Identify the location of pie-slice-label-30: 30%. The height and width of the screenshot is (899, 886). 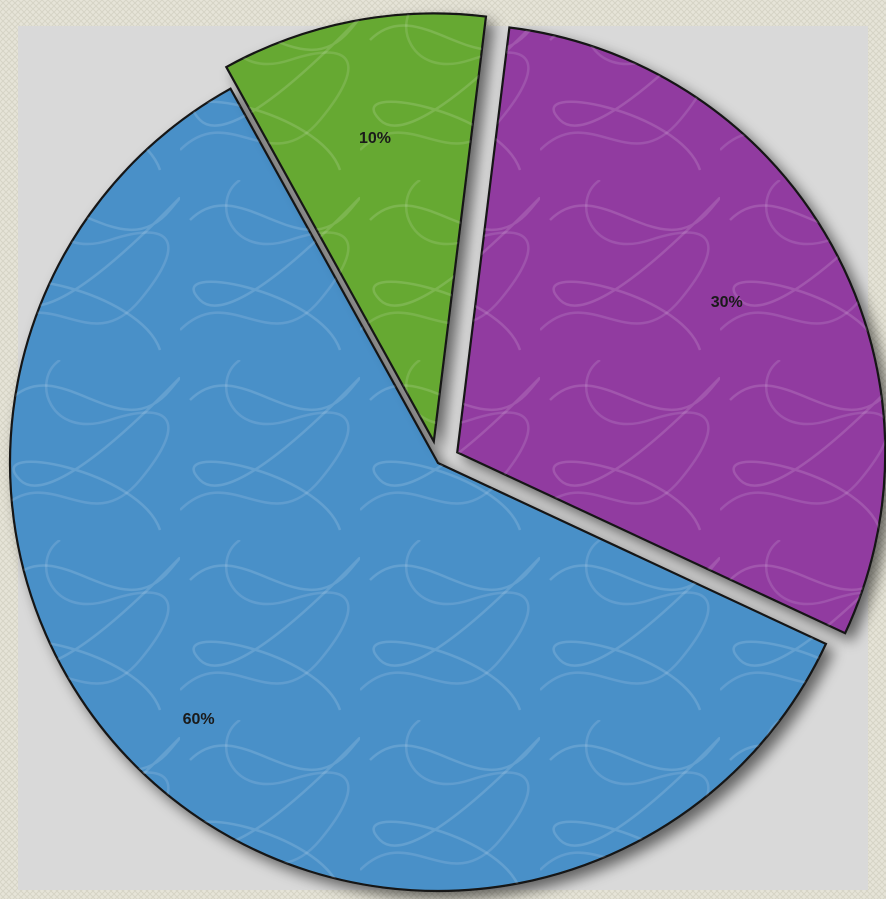
(727, 302).